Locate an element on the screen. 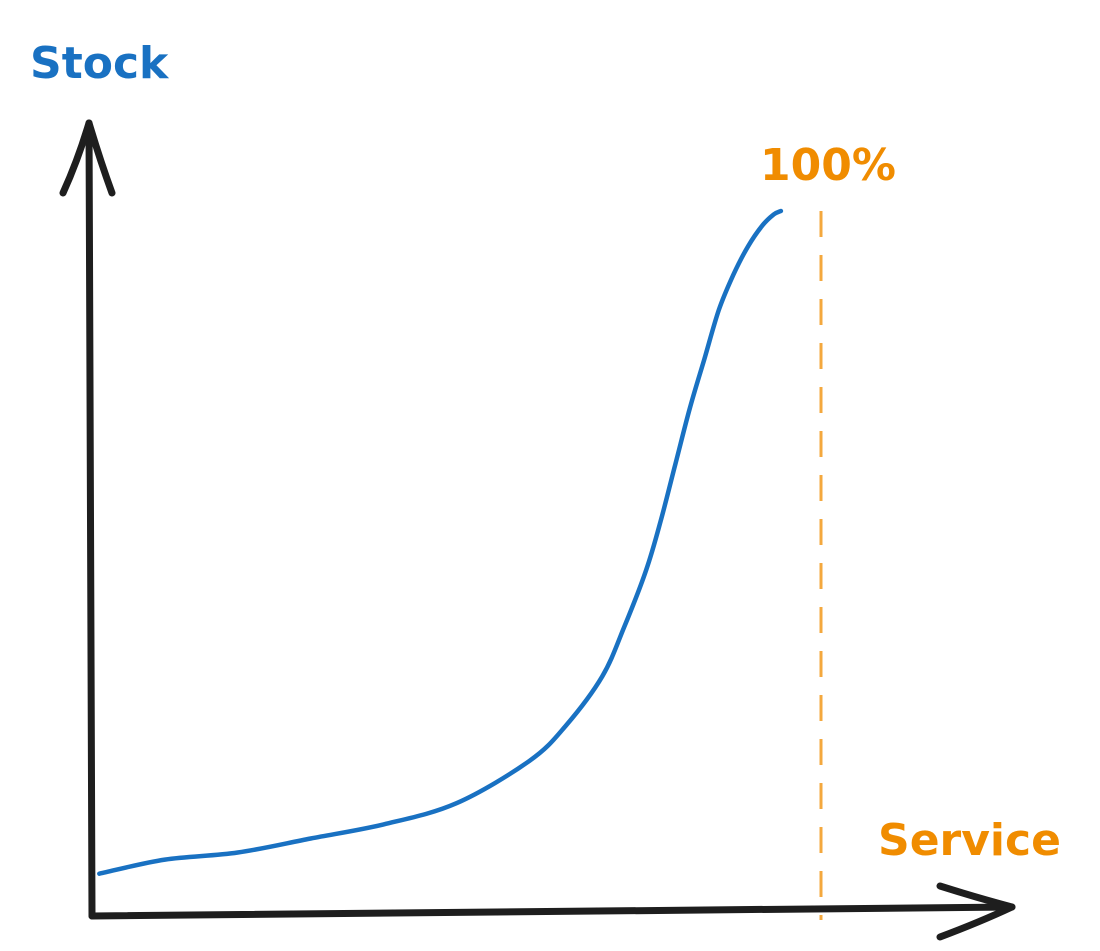  y-axis-arrow is located at coordinates (87, 158).